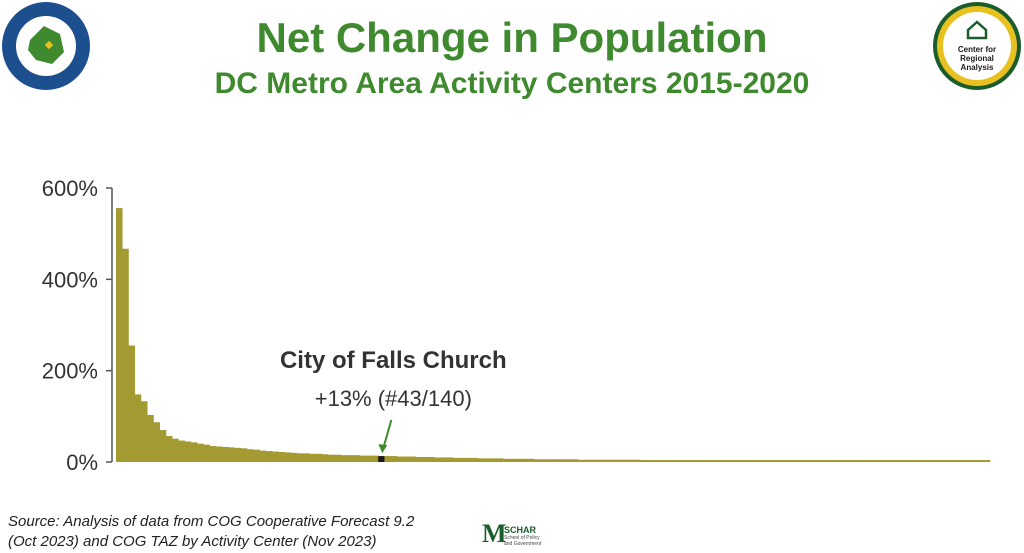 The width and height of the screenshot is (1024, 553). I want to click on annotation-value: +13% (#43/140), so click(393, 398).